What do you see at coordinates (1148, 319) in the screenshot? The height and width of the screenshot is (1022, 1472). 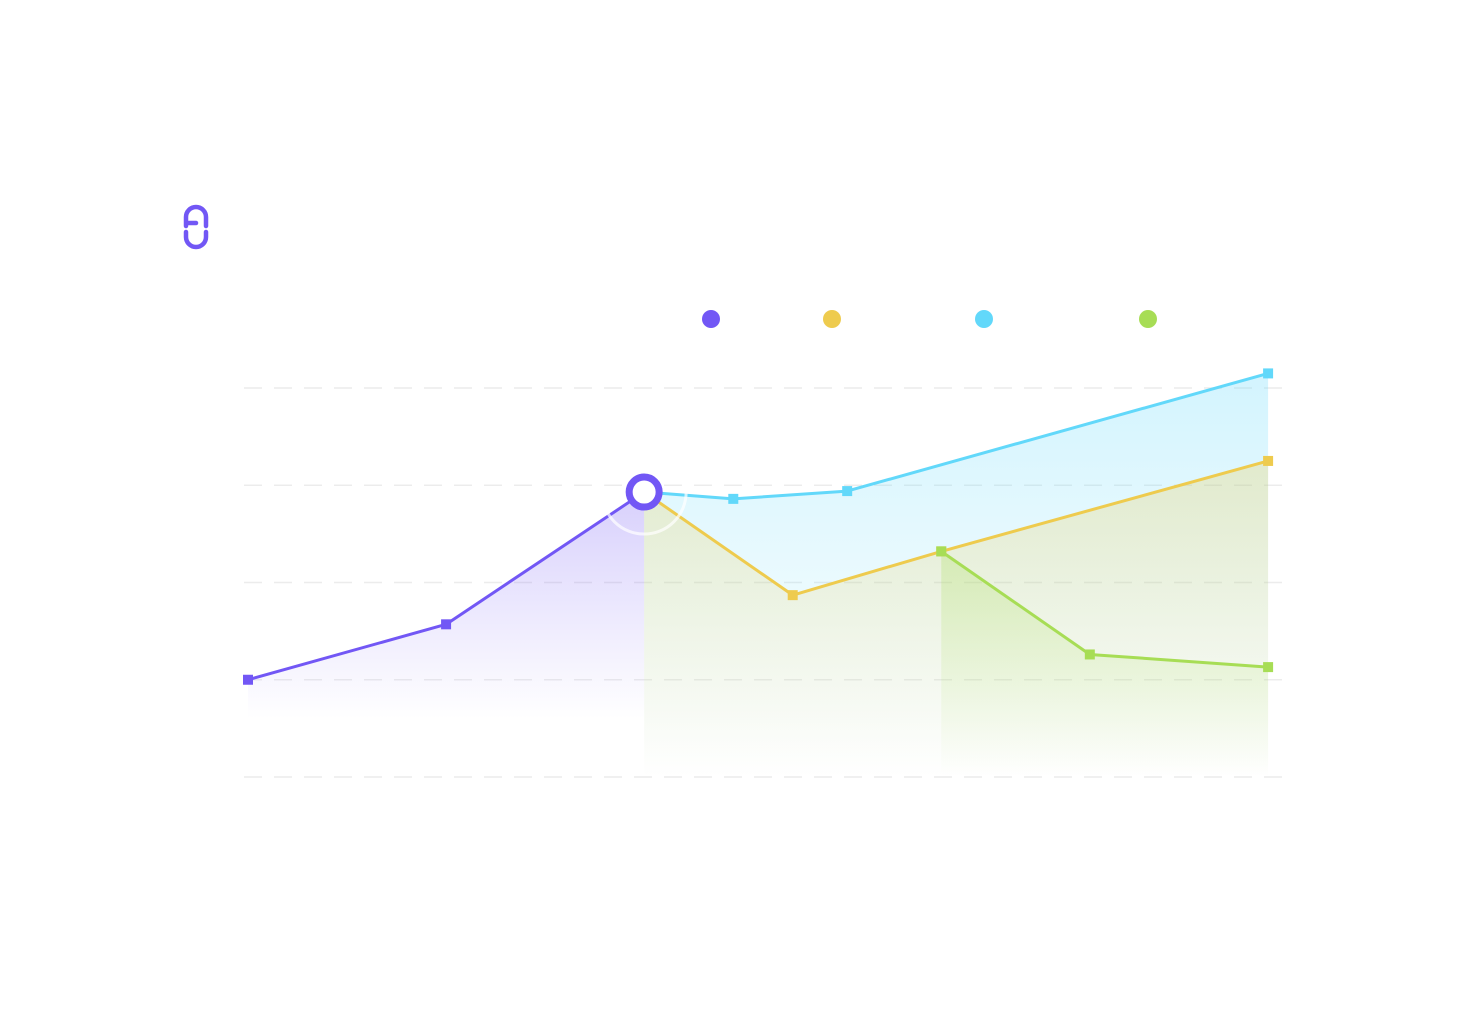 I see `legend-marker-green` at bounding box center [1148, 319].